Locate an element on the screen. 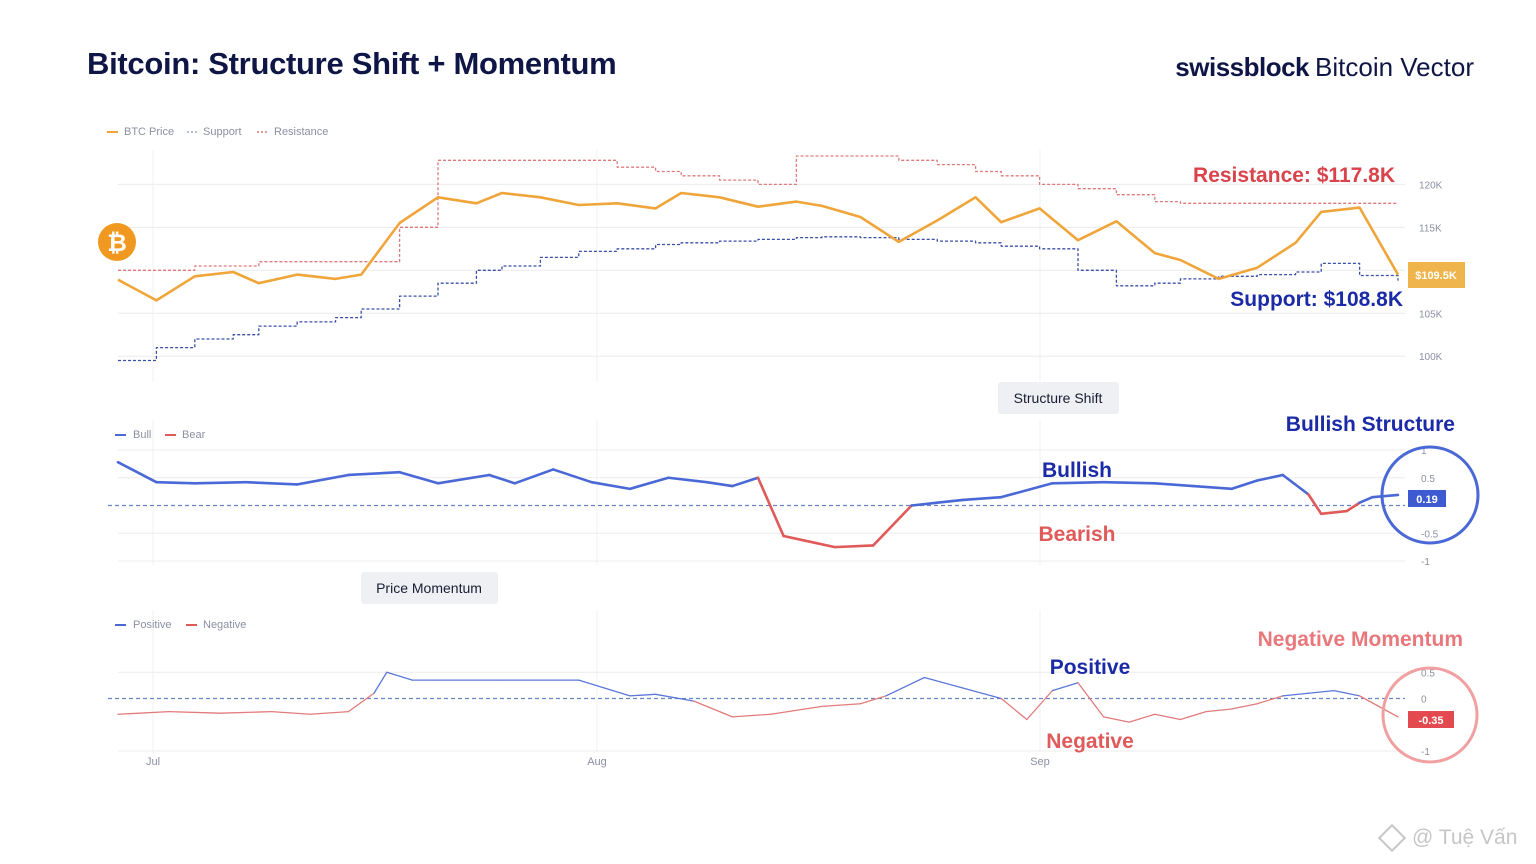 Image resolution: width=1536 pixels, height=864 pixels. btc-price-line is located at coordinates (758, 246).